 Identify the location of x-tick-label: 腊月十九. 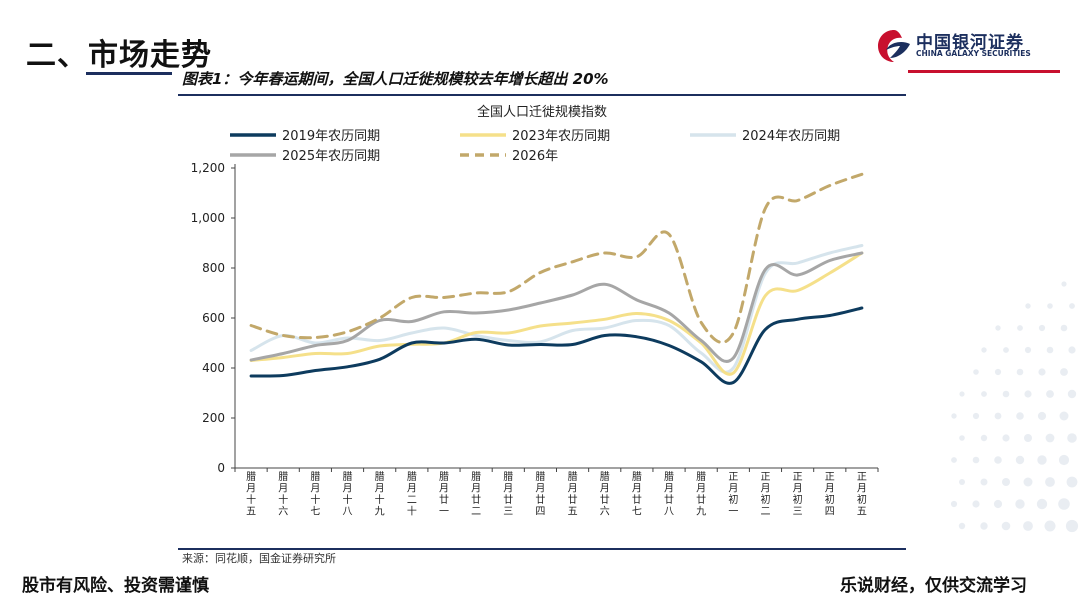
(380, 494).